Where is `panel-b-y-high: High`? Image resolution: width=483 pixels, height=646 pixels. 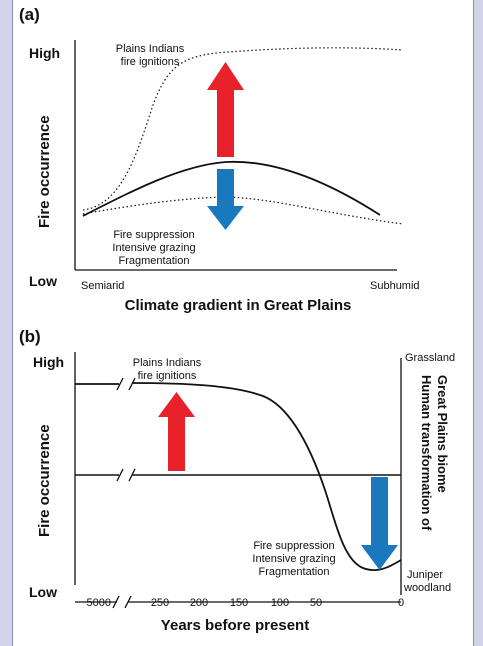 panel-b-y-high: High is located at coordinates (48, 362).